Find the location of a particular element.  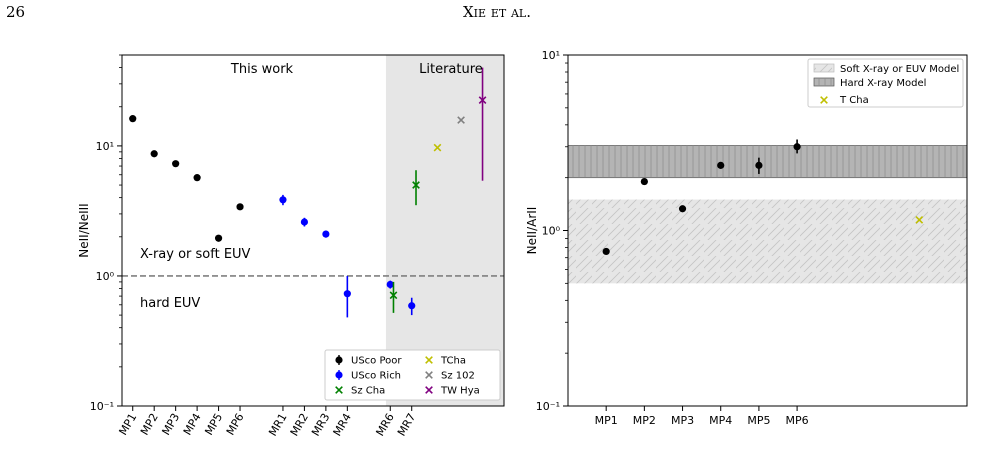

right-y-axis-label: NeII/ArII is located at coordinates (532, 231).